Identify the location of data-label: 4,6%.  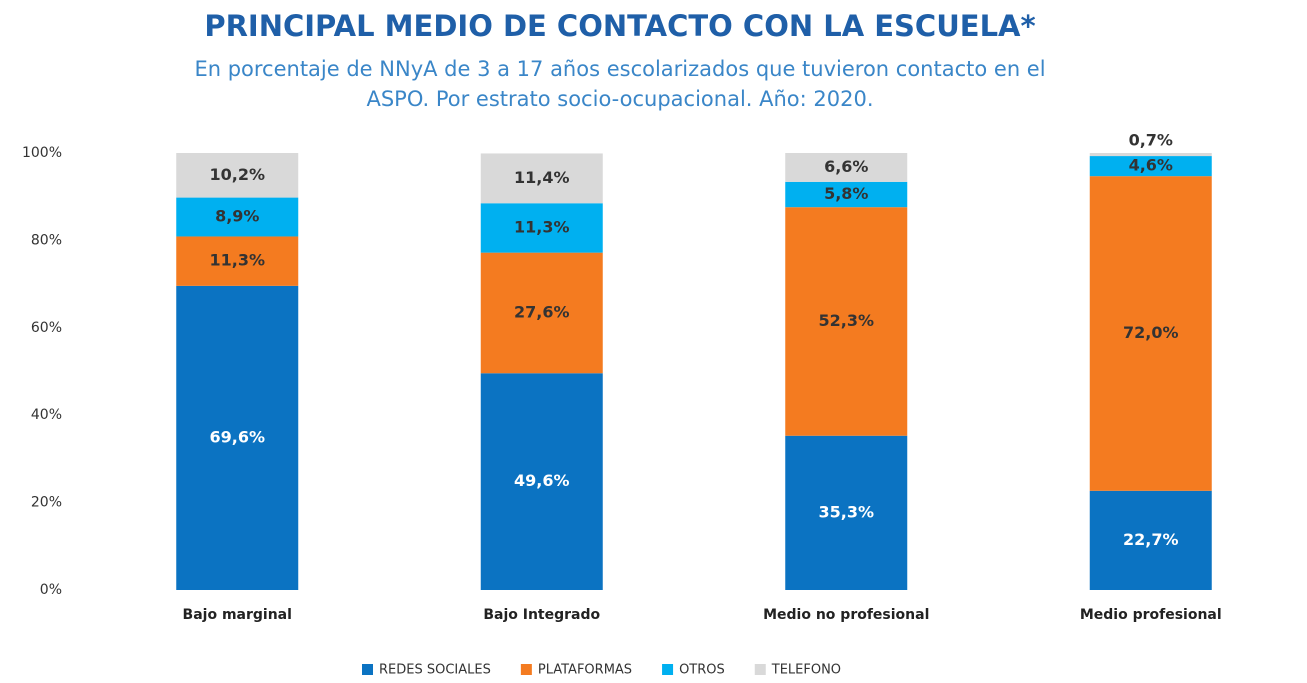
(1151, 165).